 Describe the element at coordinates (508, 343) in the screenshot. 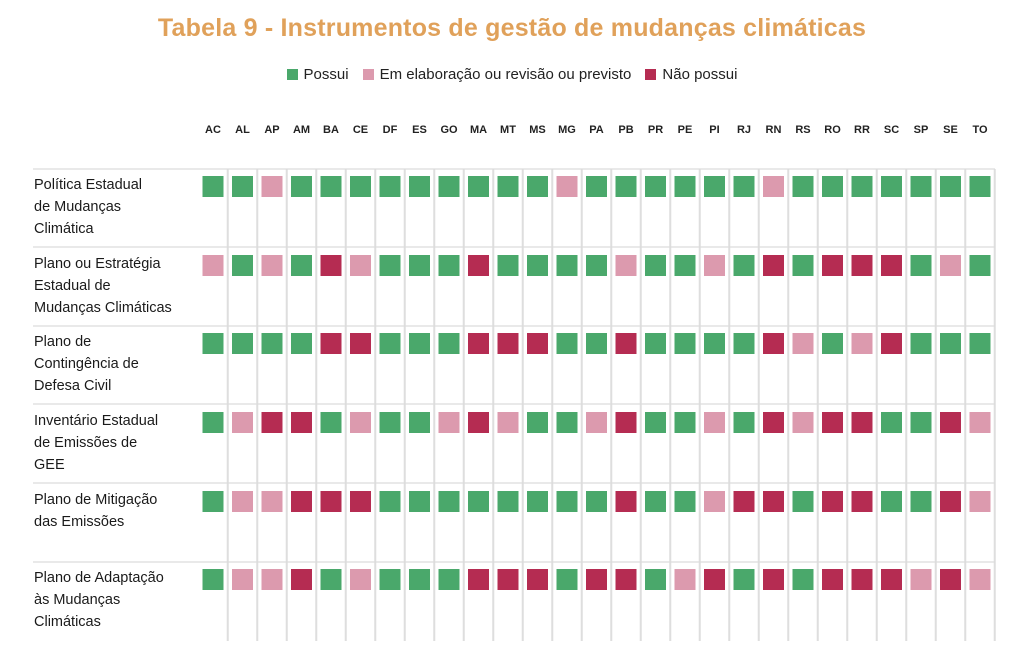

I see `cell-mt-row3` at that location.